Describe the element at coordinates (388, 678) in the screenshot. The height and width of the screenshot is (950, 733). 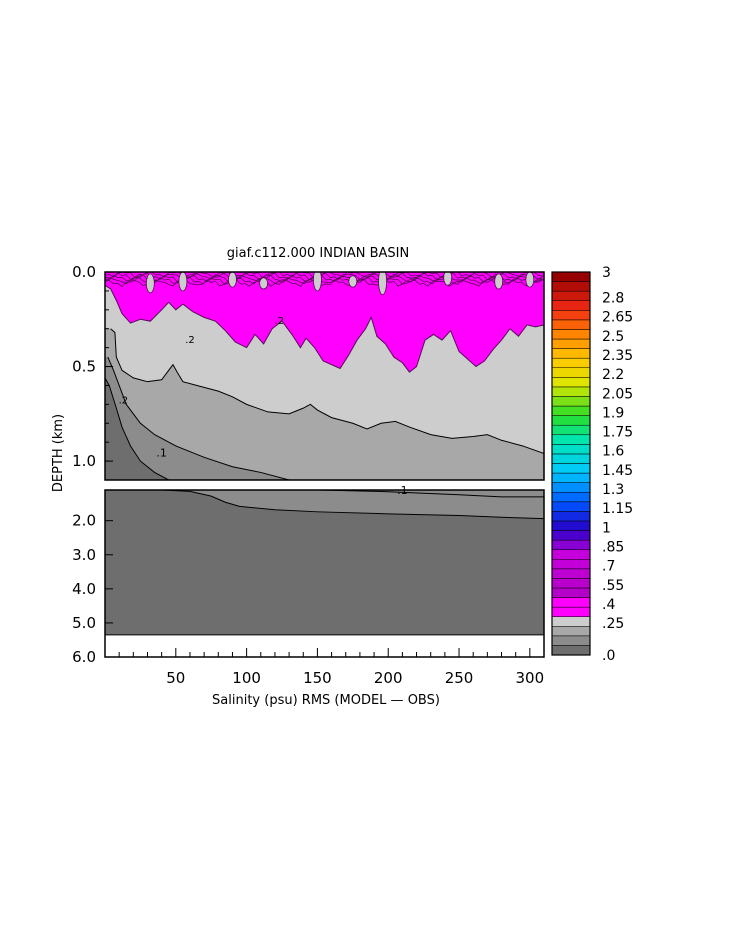
I see `x-tick-label: 200` at that location.